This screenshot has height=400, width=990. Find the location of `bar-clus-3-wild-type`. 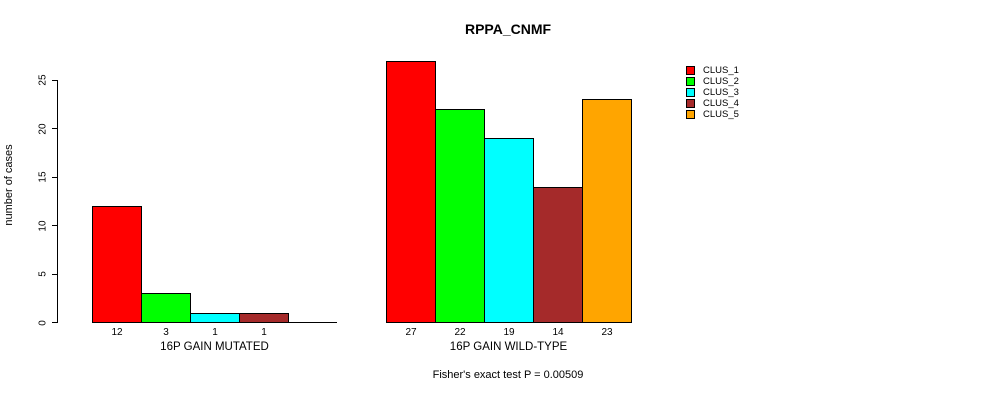

bar-clus-3-wild-type is located at coordinates (509, 230).